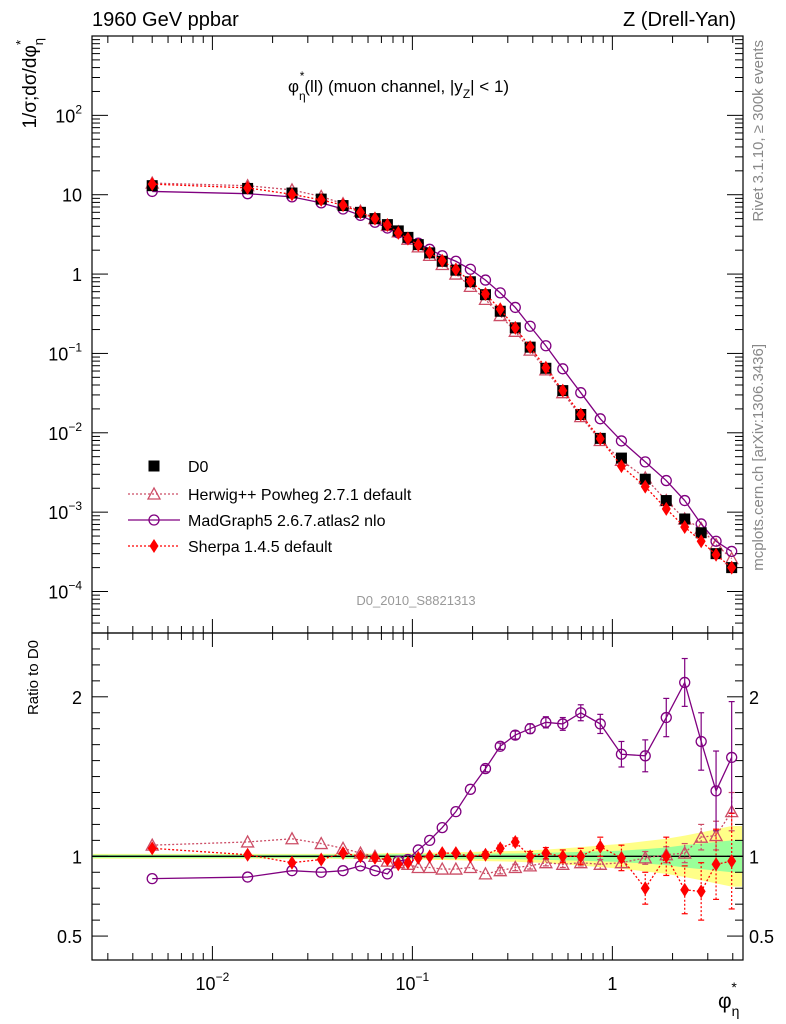  I want to click on ratio-y-tick-label-right: 2, so click(754, 698).